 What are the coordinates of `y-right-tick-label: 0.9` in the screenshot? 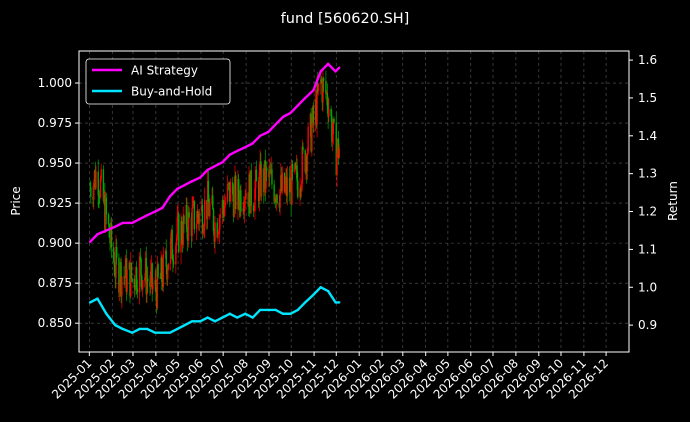 It's located at (647, 325).